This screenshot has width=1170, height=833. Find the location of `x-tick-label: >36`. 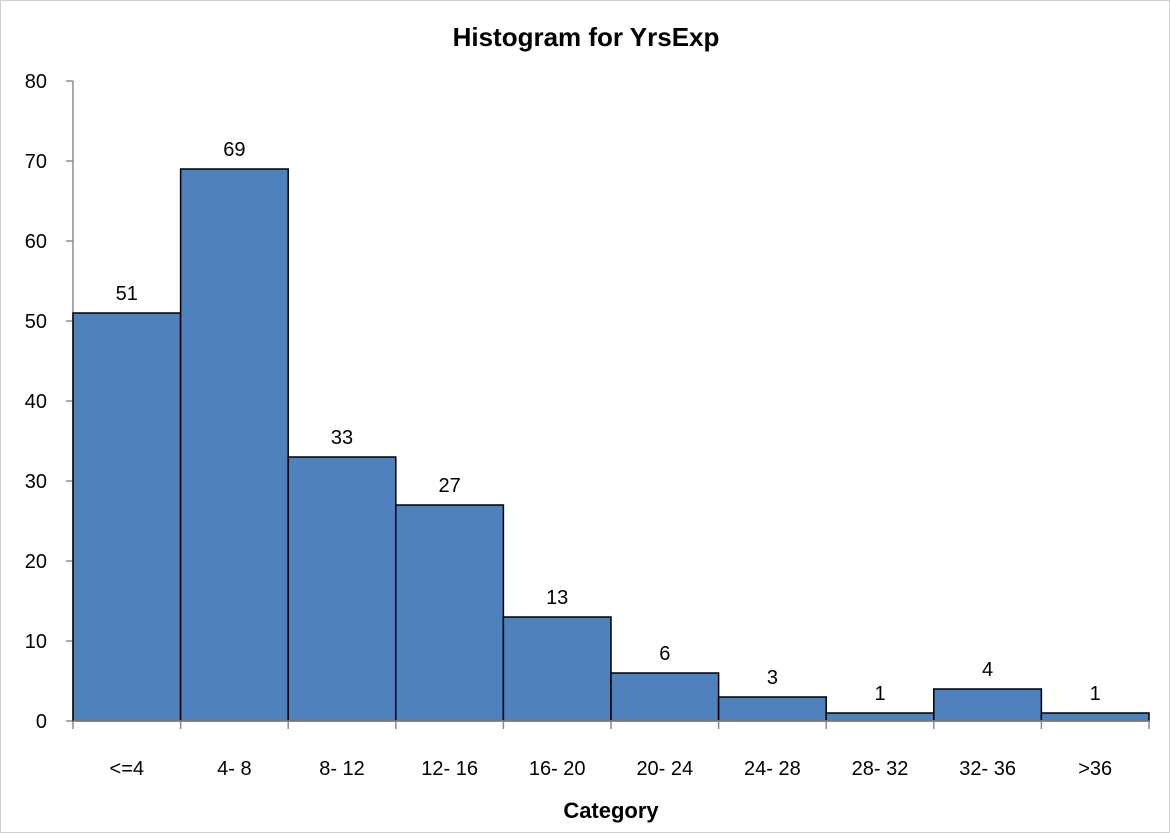

x-tick-label: >36 is located at coordinates (1095, 769).